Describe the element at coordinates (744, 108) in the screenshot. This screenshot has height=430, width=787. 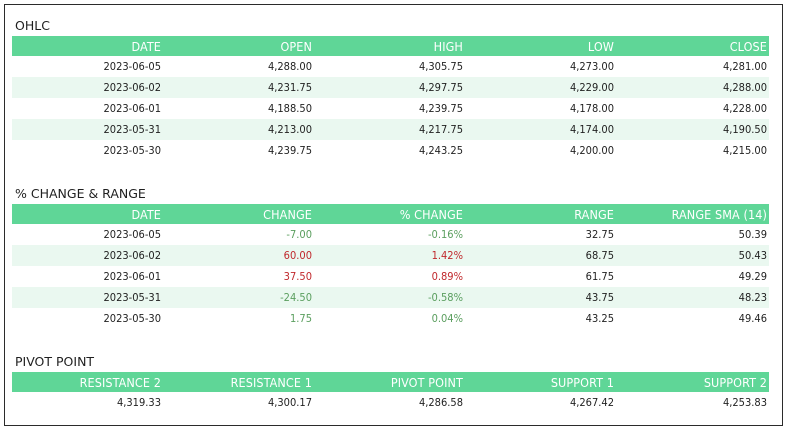
I see `ohlc-cell-close: 4,228.00` at that location.